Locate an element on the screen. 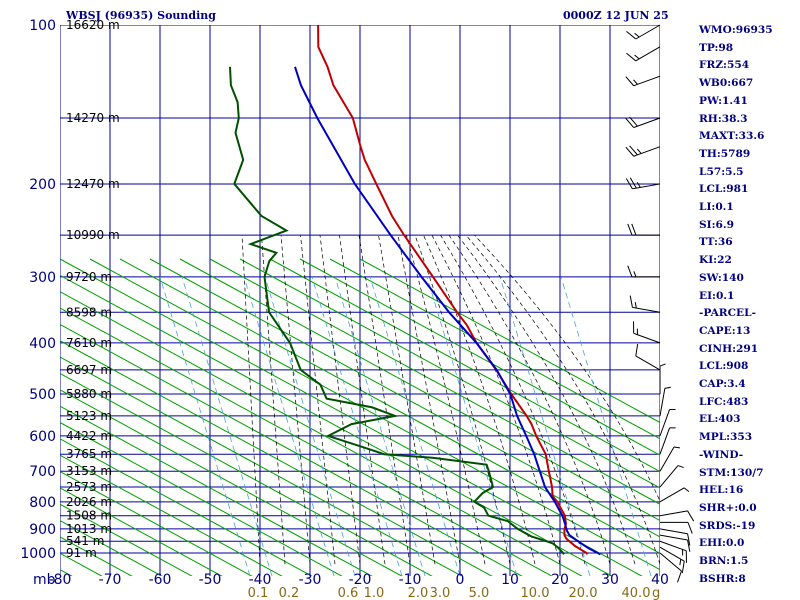 Image resolution: width=800 pixels, height=600 pixels. height-label: 8598 m is located at coordinates (89, 312).